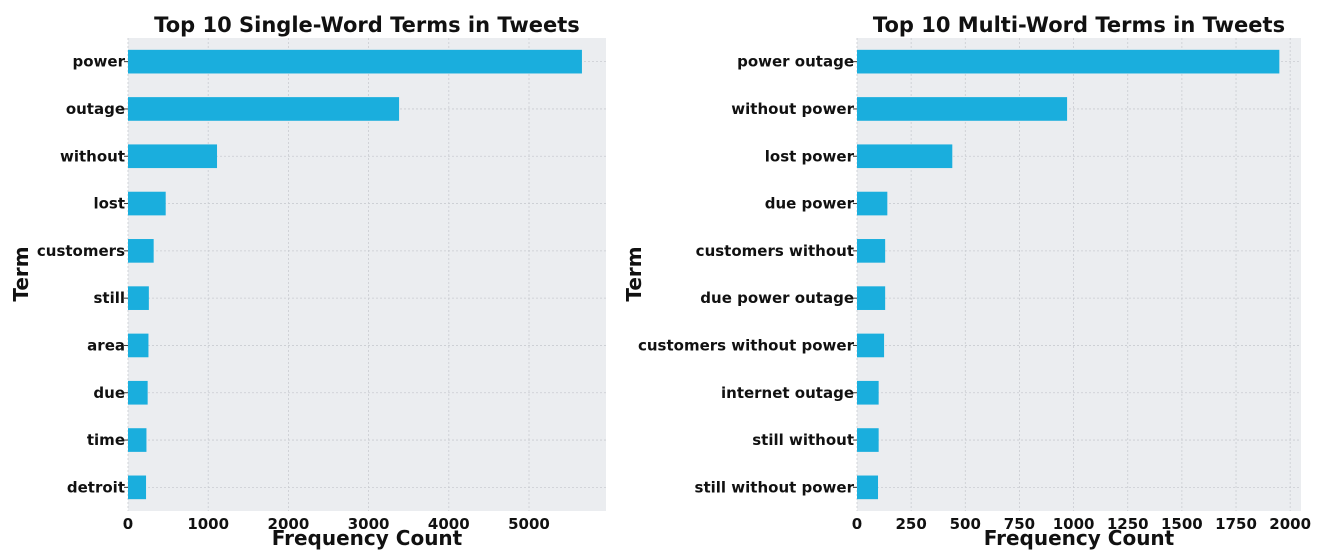  I want to click on y-axis-label-single-word: Term, so click(21, 273).